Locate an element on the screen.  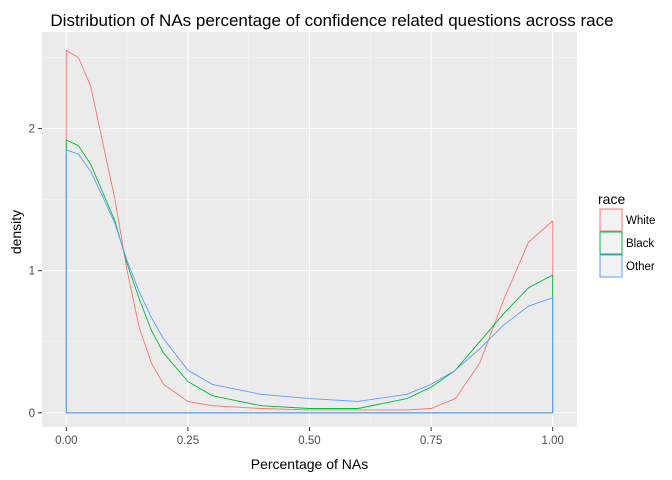
x-axis-title: Percentage of NAs is located at coordinates (310, 464).